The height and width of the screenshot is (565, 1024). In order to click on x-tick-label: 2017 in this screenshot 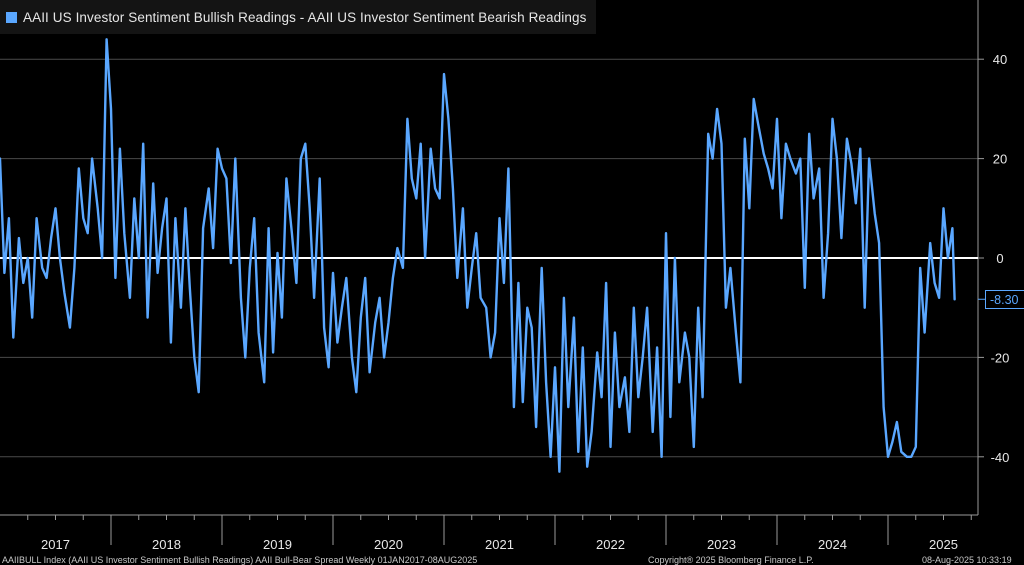, I will do `click(55, 544)`.